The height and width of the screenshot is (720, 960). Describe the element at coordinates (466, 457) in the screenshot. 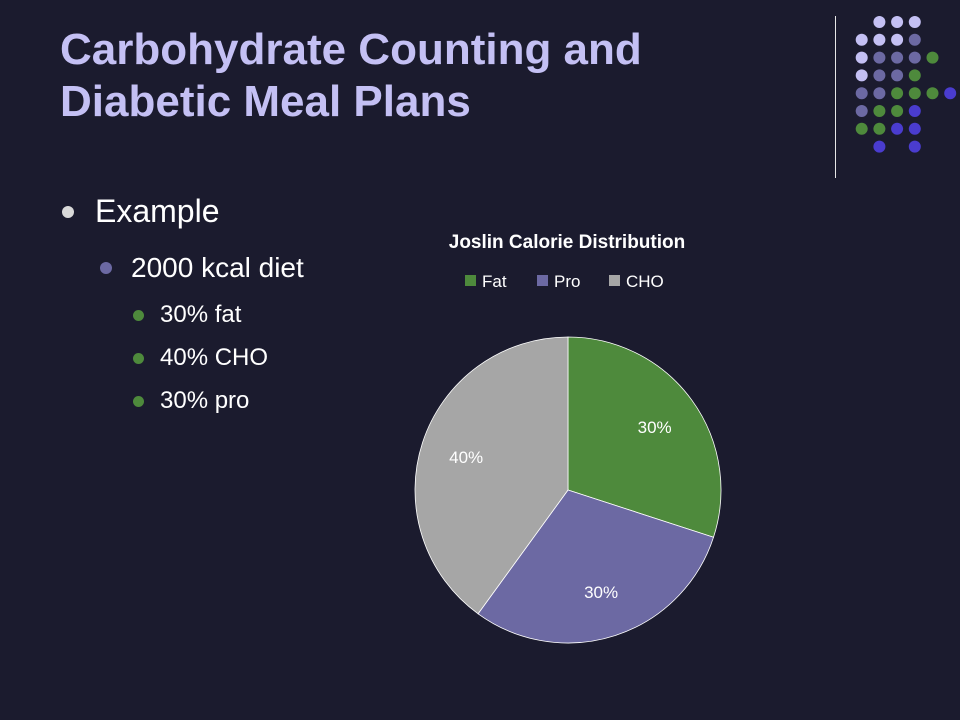

I see `data-label-cho: 40%` at that location.